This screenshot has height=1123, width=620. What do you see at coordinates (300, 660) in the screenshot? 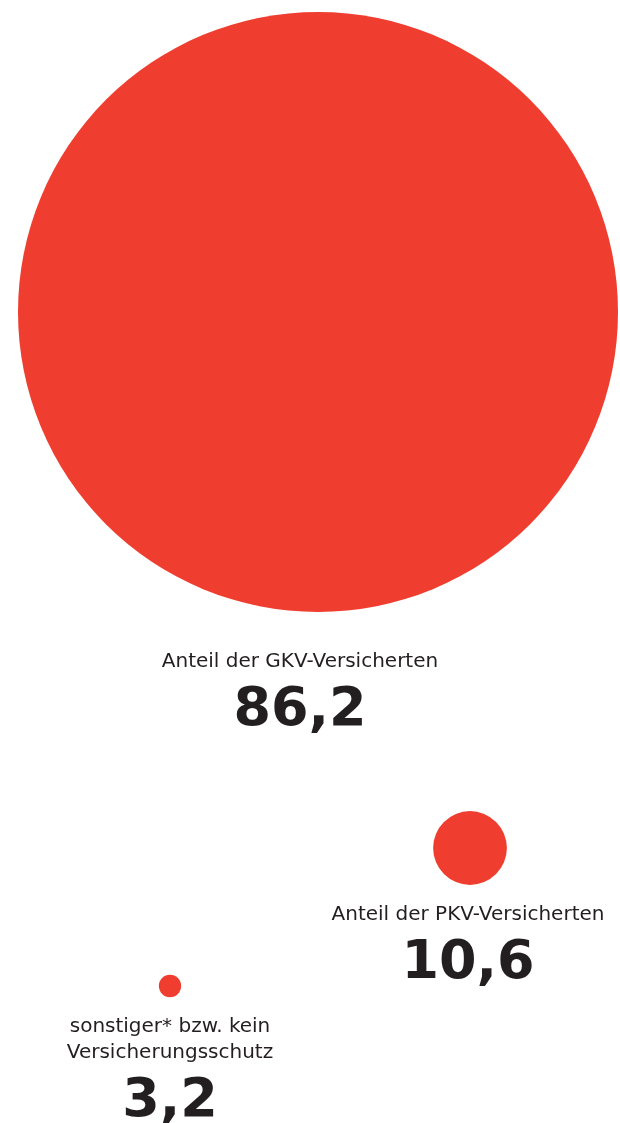
I see `category-label: Anteil der GKV-Versicherten` at bounding box center [300, 660].